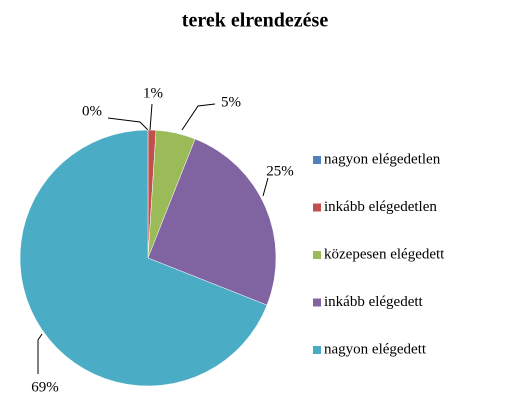  What do you see at coordinates (374, 302) in the screenshot?
I see `legend-label: inkább elégedett` at bounding box center [374, 302].